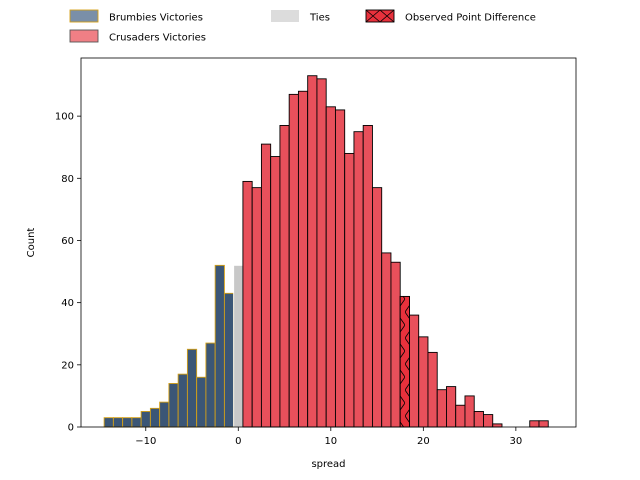 The image size is (640, 480). What do you see at coordinates (285, 16) in the screenshot?
I see `legend-swatch-ties` at bounding box center [285, 16].